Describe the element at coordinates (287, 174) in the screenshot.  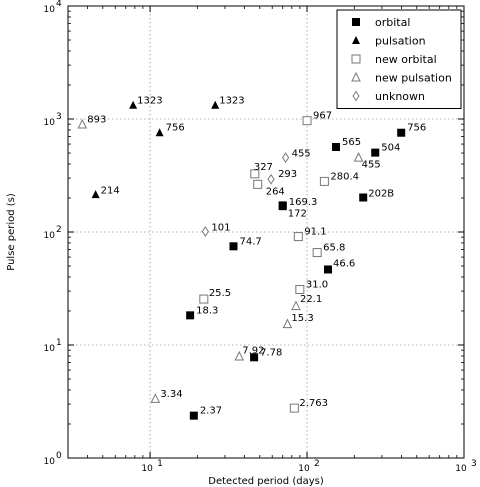
I see `point-label: 293` at that location.